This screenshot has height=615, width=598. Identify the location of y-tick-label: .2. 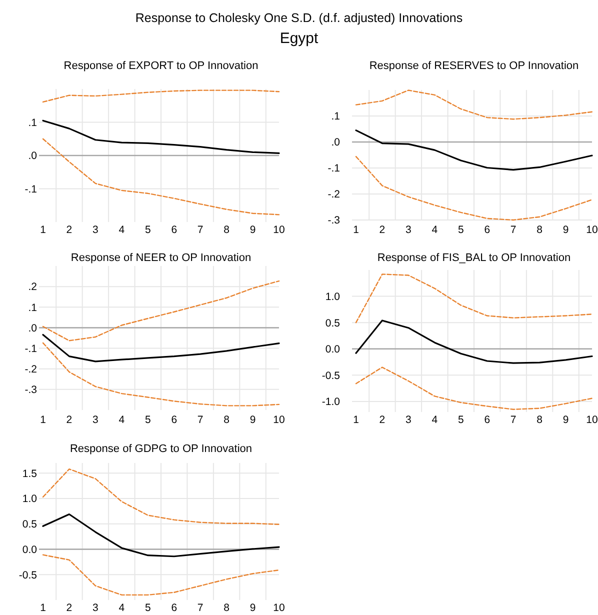
(33, 287).